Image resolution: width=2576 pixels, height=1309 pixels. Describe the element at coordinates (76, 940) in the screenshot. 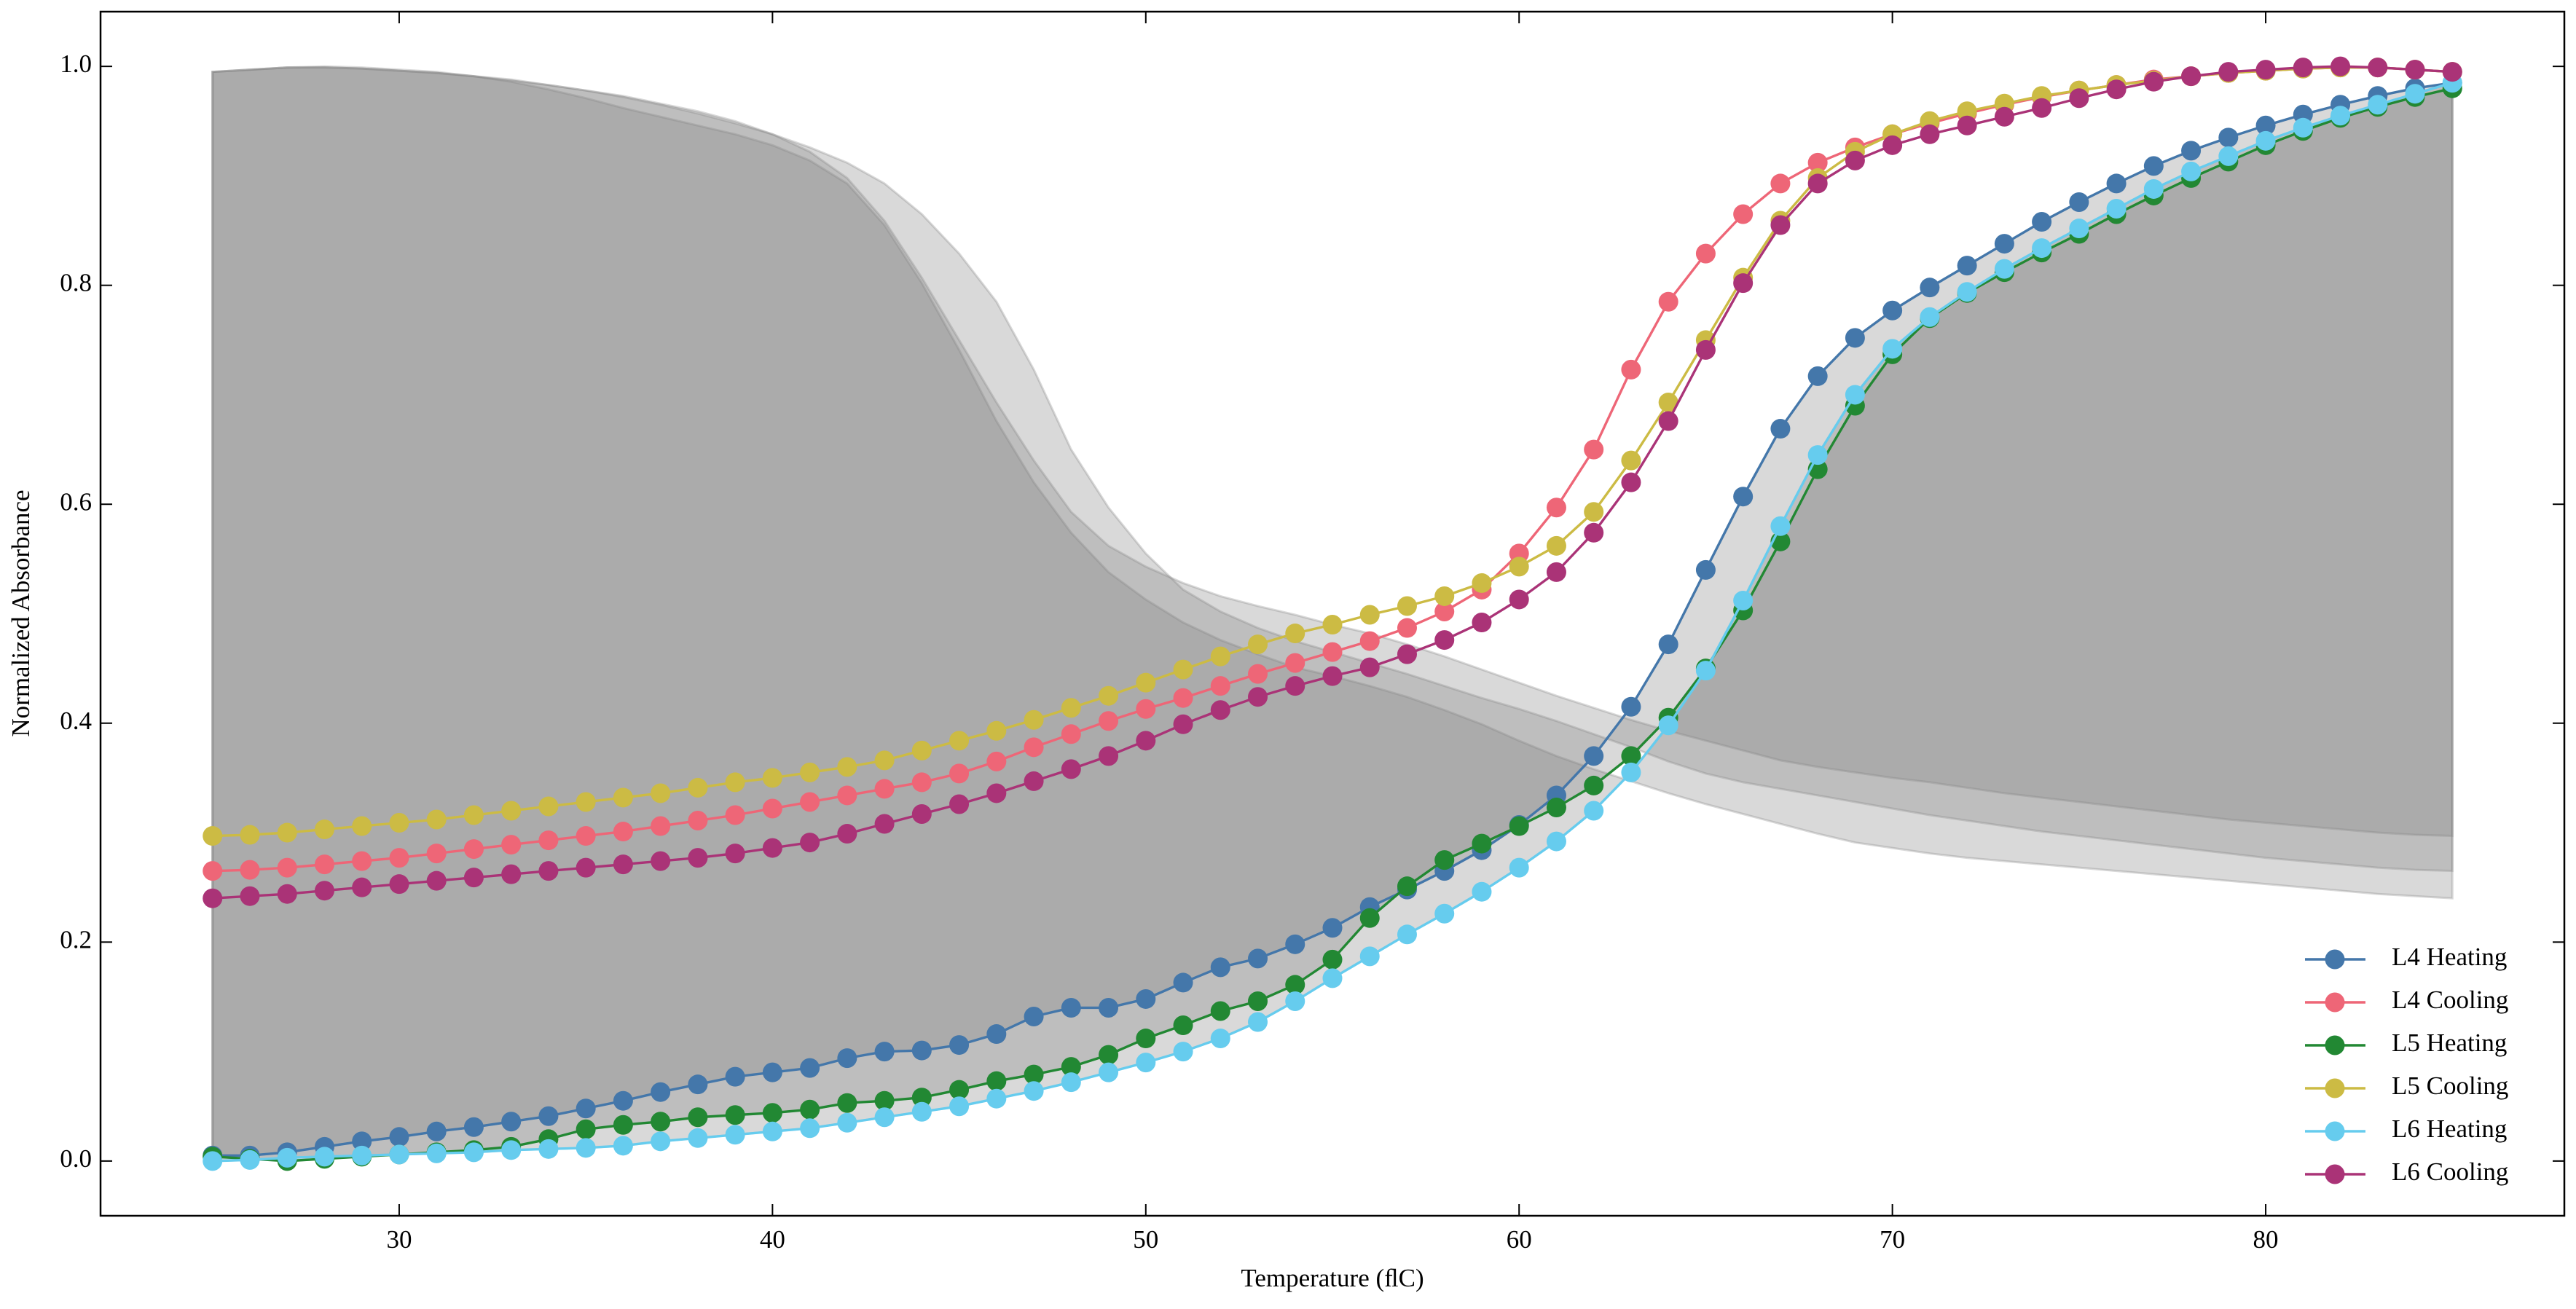

I see `y-tick-label: 0.2` at that location.